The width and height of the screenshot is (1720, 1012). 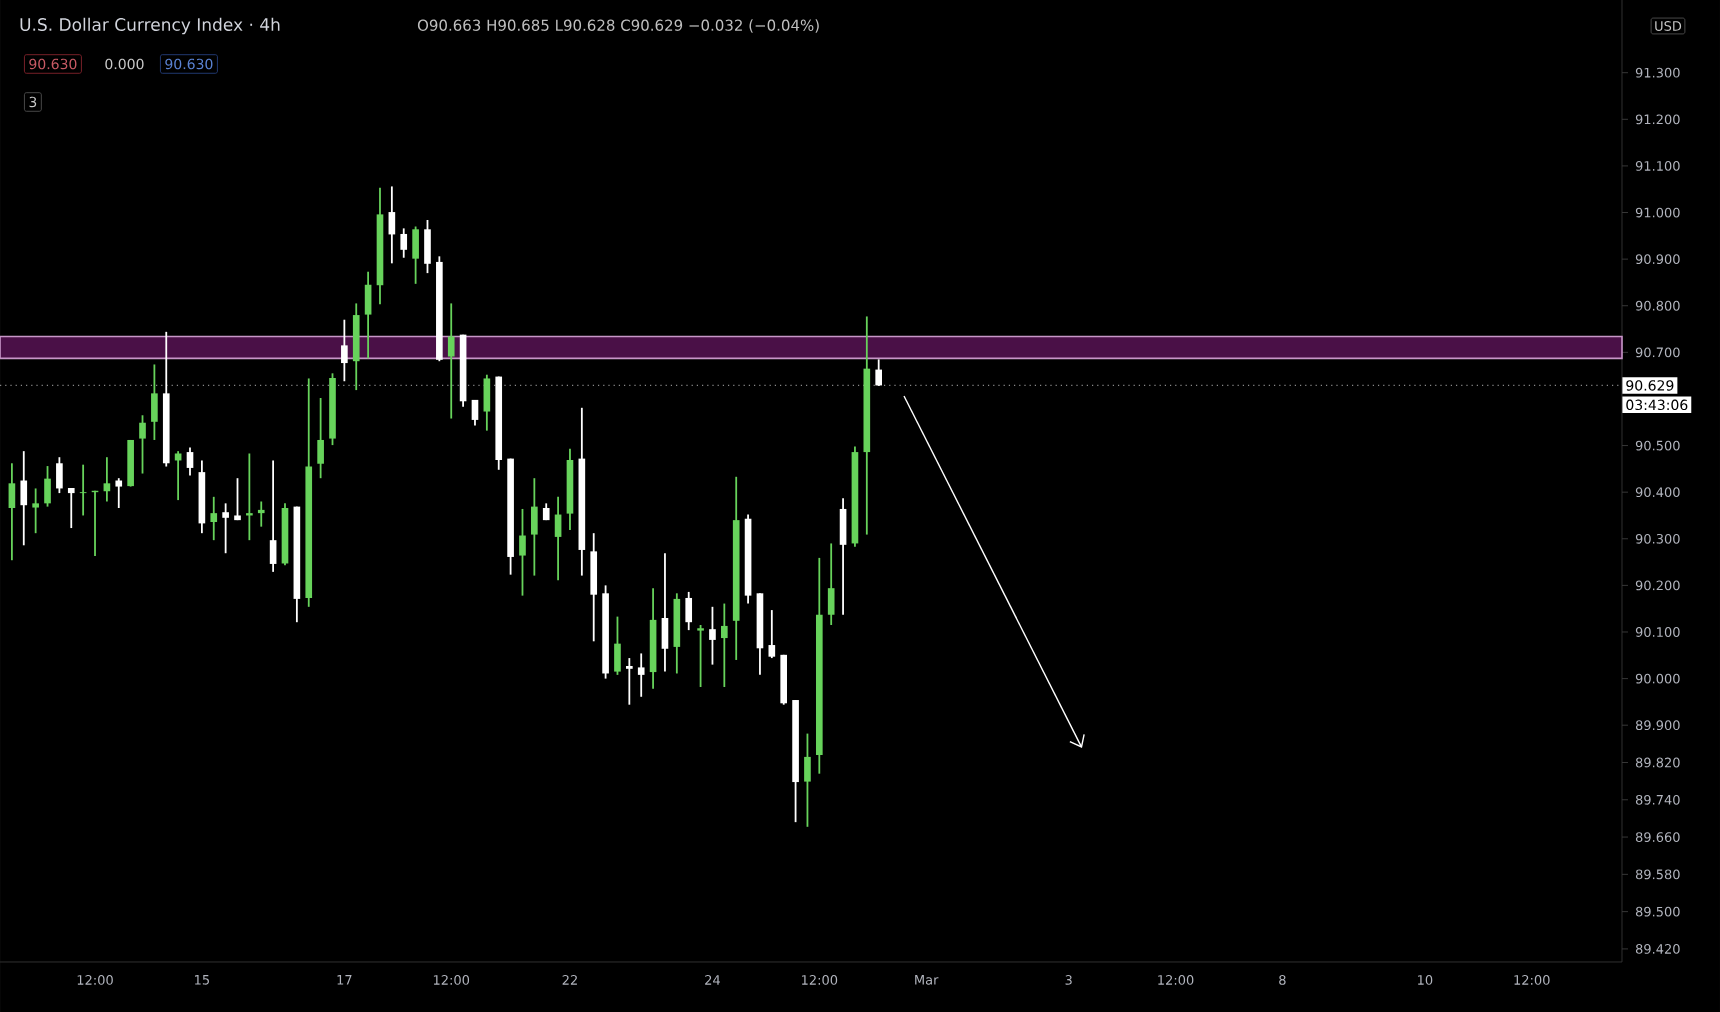 What do you see at coordinates (150, 26) in the screenshot?
I see `text: U.S. Dollar Currency Index · 4h` at bounding box center [150, 26].